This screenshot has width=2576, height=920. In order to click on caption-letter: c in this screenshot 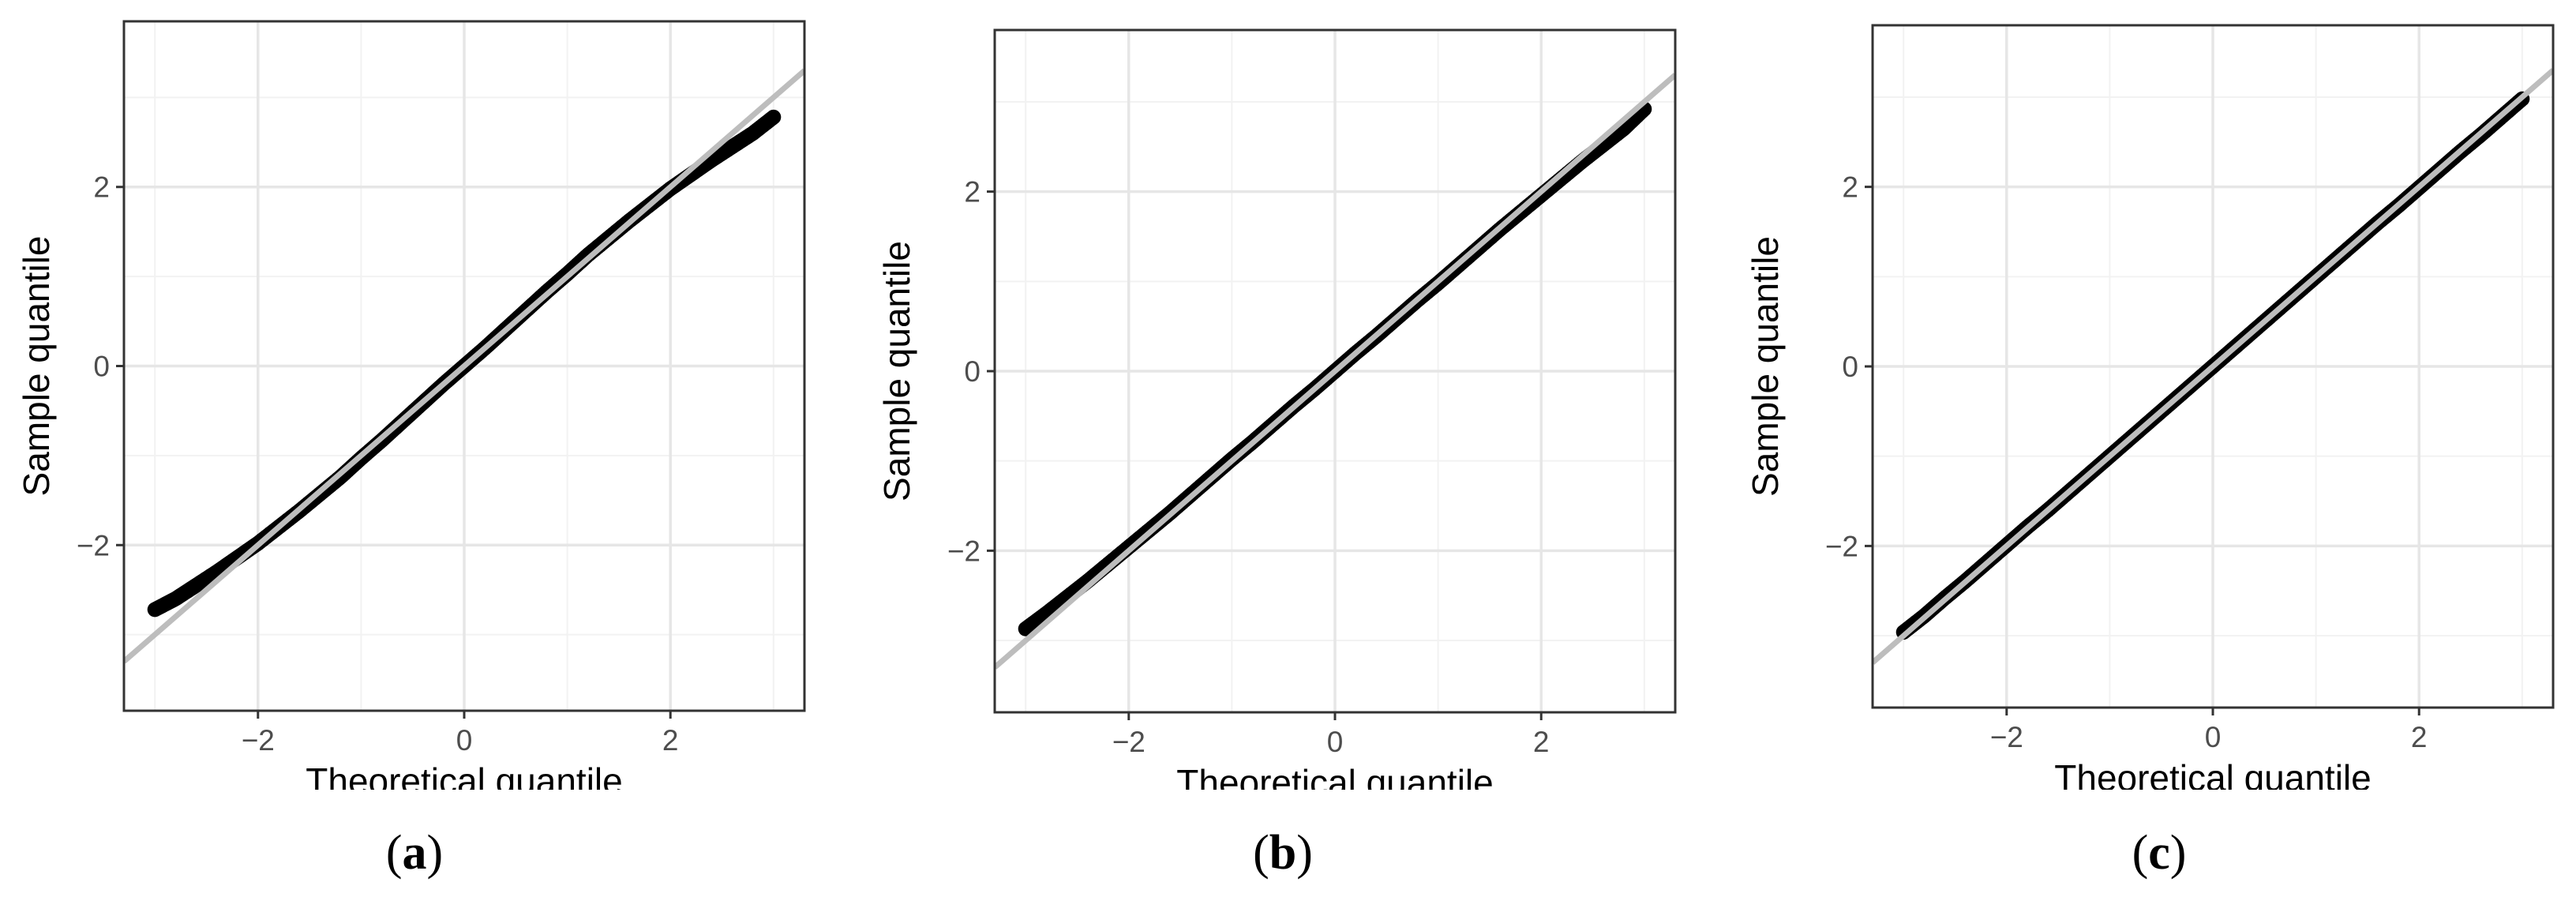, I will do `click(2159, 853)`.